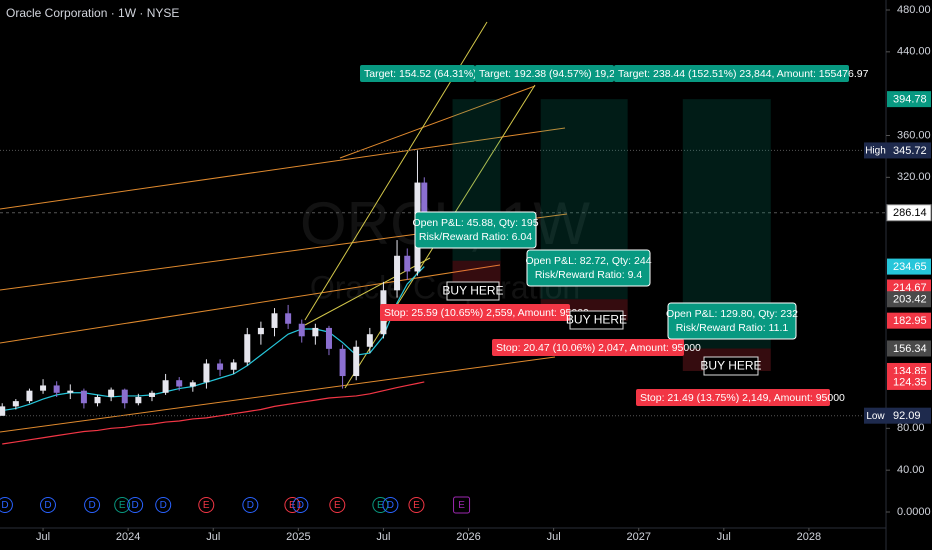  Describe the element at coordinates (554, 74) in the screenshot. I see `target-label: Target: 192.38 (94.57%) 19,238,` at that location.